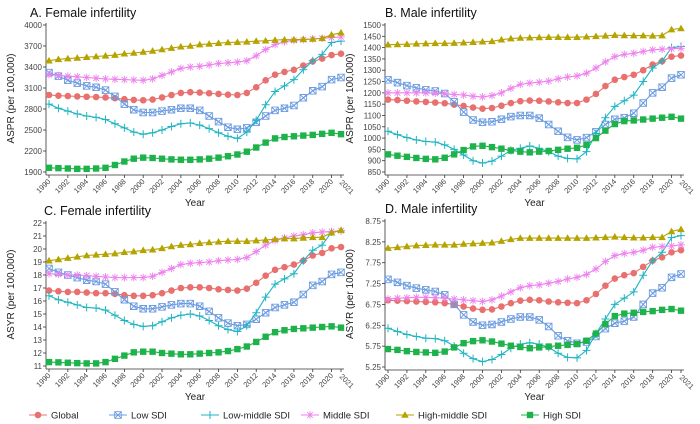 Image resolution: width=700 pixels, height=424 pixels. Describe the element at coordinates (533, 186) in the screenshot. I see `x-tick-label: 2006` at that location.